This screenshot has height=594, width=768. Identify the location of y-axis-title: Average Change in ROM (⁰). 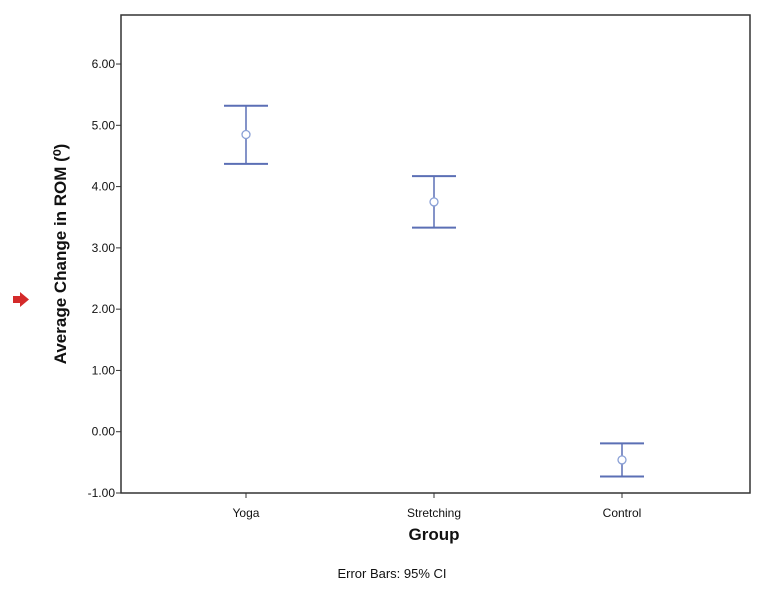
(60, 254).